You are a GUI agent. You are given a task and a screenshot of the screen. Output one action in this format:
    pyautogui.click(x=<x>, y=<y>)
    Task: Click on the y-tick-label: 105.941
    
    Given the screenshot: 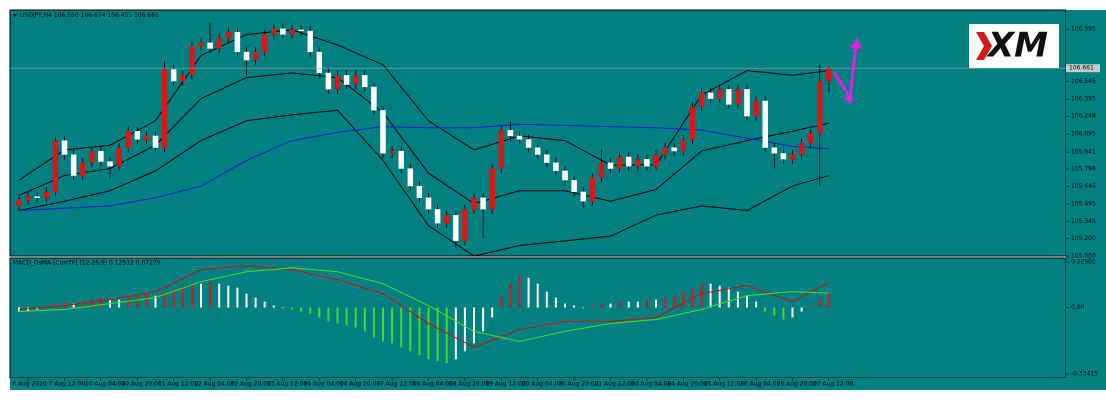 What is the action you would take?
    pyautogui.click(x=1083, y=152)
    